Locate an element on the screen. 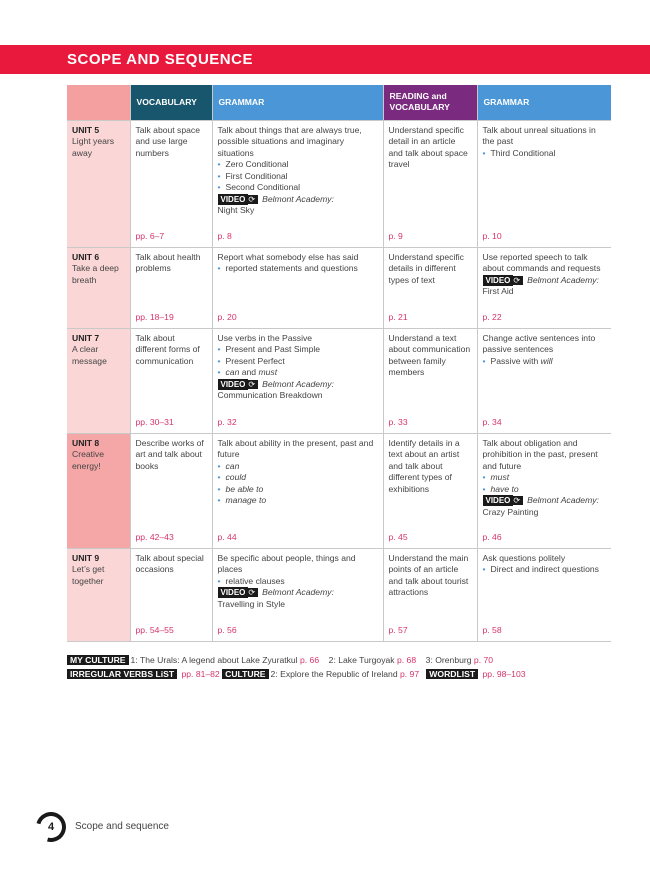 The image size is (650, 877). bullet-item: Second Conditional is located at coordinates (298, 188).